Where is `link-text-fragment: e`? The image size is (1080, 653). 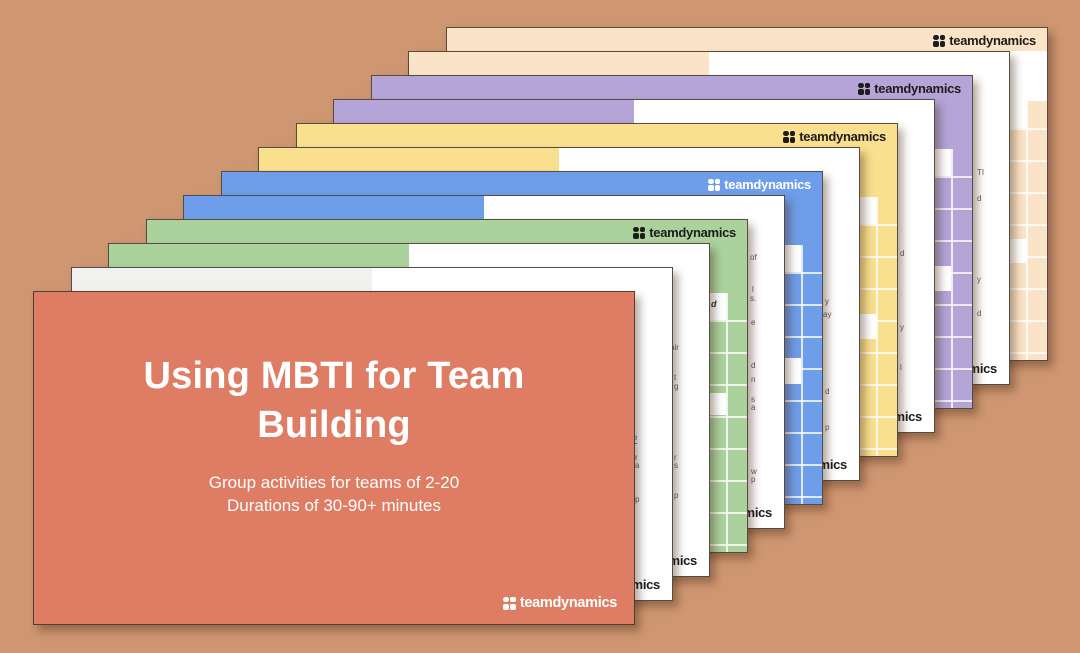
link-text-fragment: e is located at coordinates (635, 438).